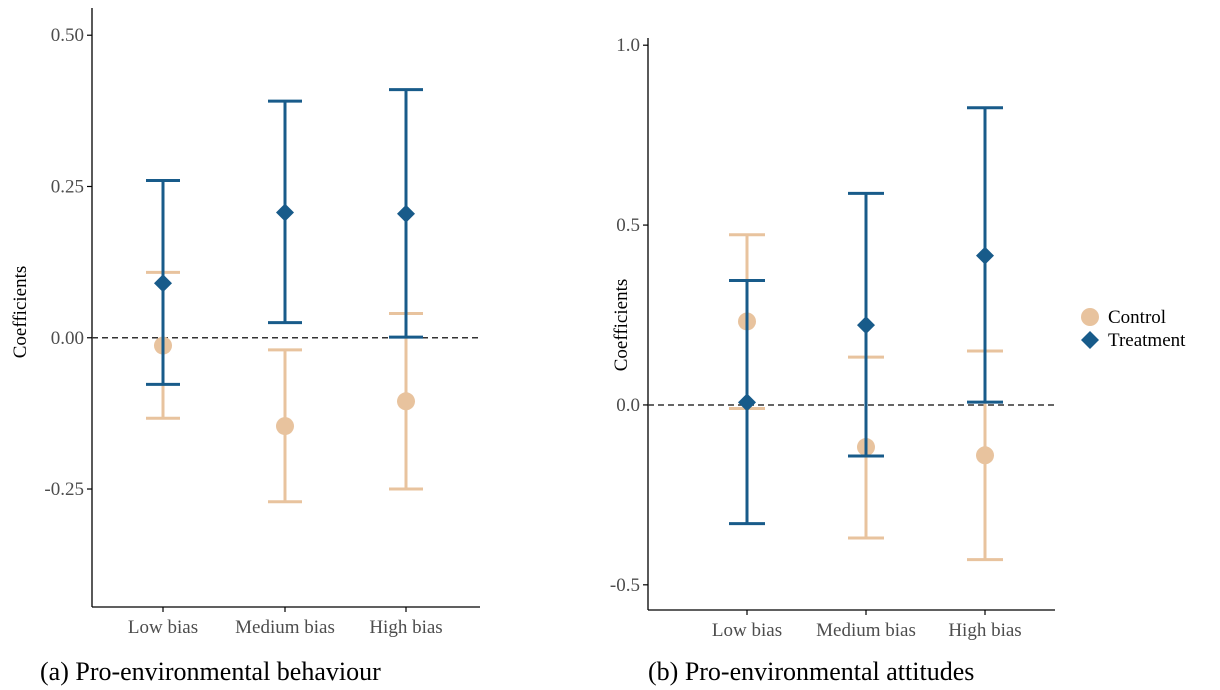  Describe the element at coordinates (210, 671) in the screenshot. I see `panel-caption: (a) Pro-environmental behaviour` at that location.